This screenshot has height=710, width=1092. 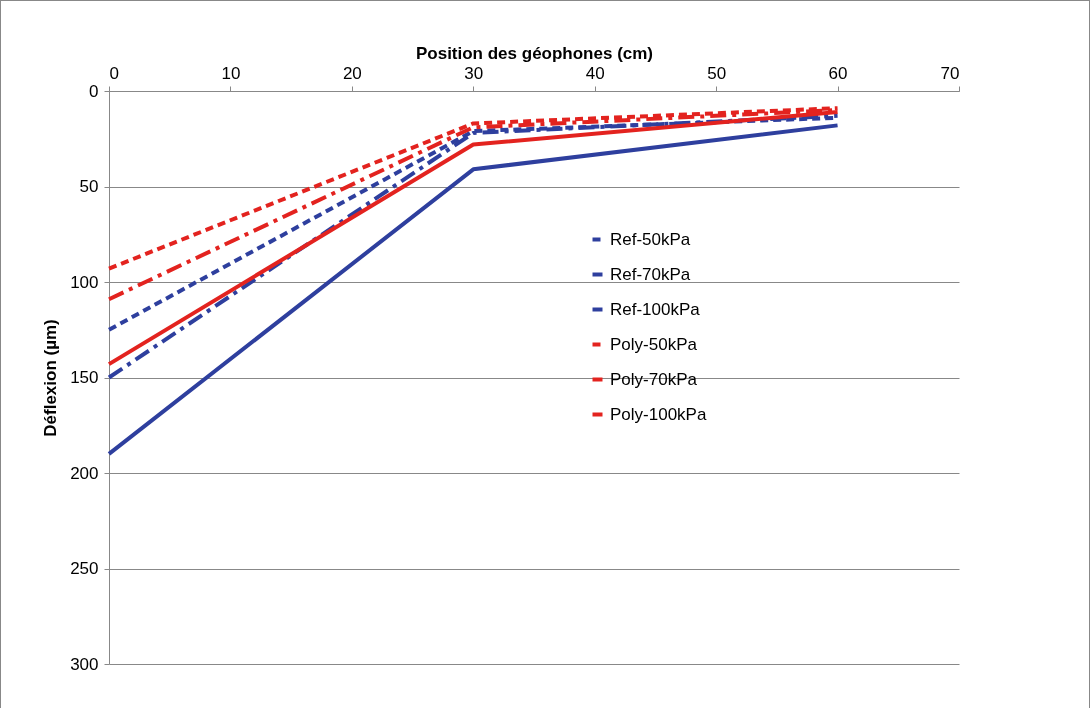 I want to click on y-axis-title: Déflexion (µm), so click(x=51, y=378).